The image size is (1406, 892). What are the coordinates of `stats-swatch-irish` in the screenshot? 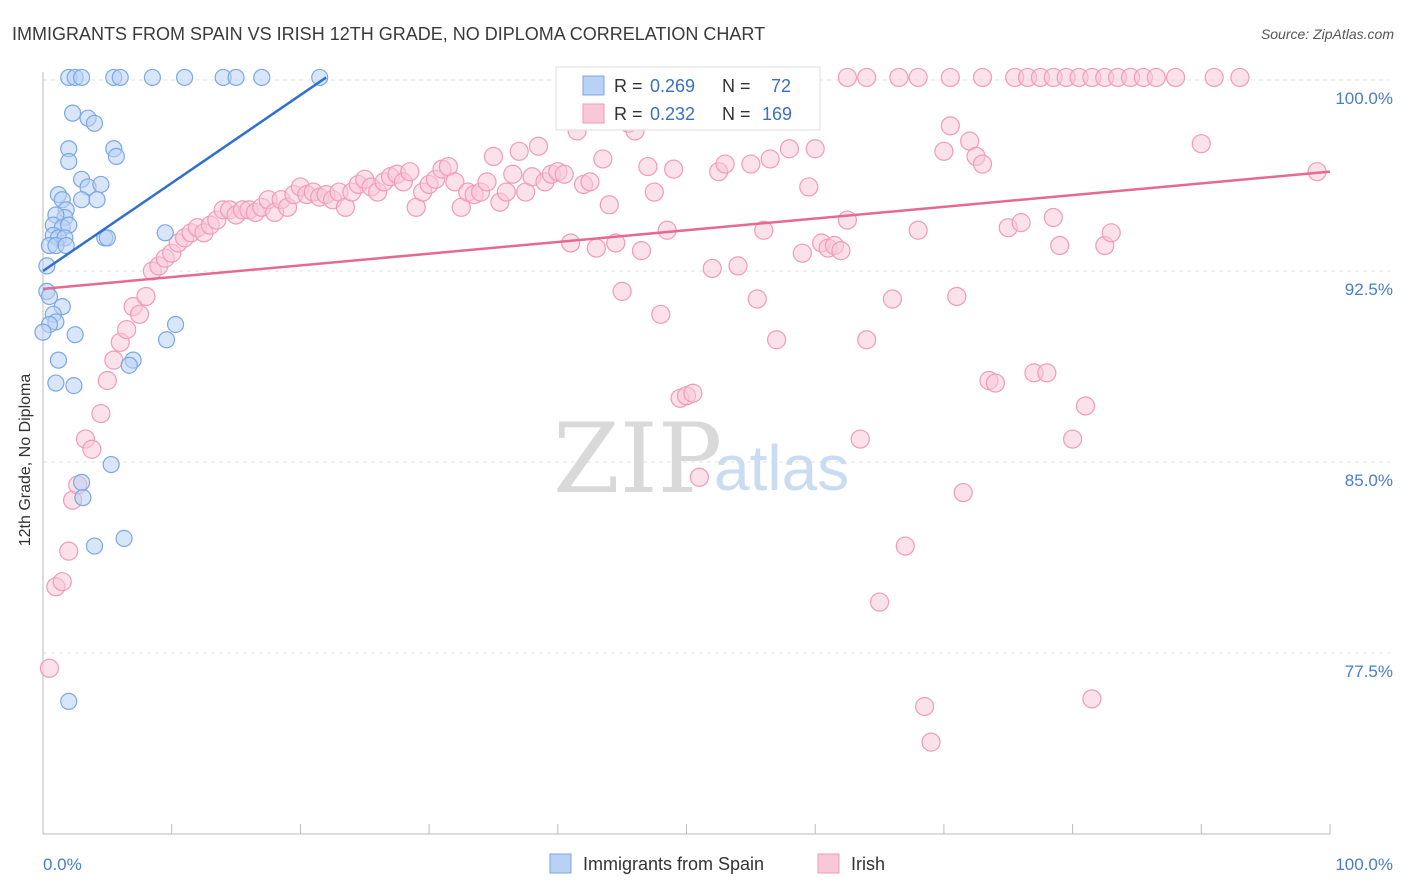 It's located at (593, 113).